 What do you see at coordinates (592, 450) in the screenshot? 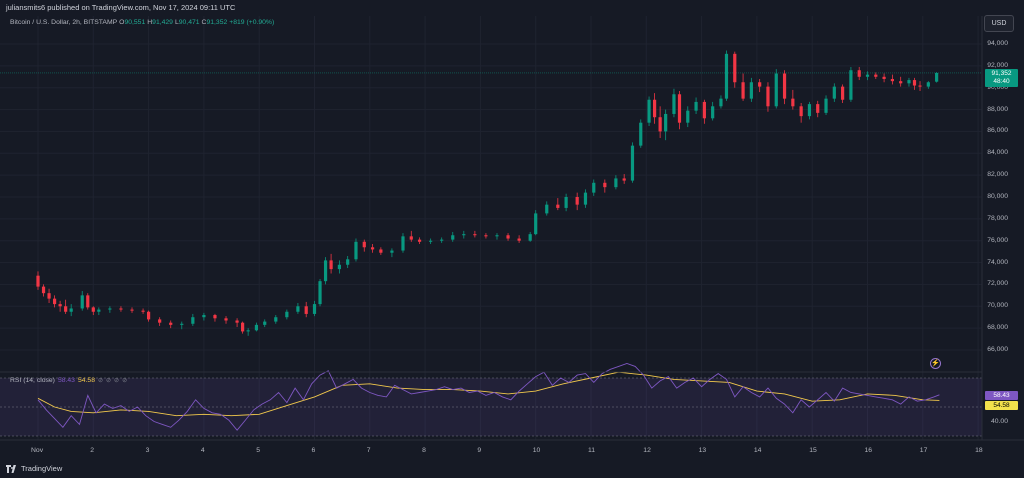
I see `time-axis-label: 11` at bounding box center [592, 450].